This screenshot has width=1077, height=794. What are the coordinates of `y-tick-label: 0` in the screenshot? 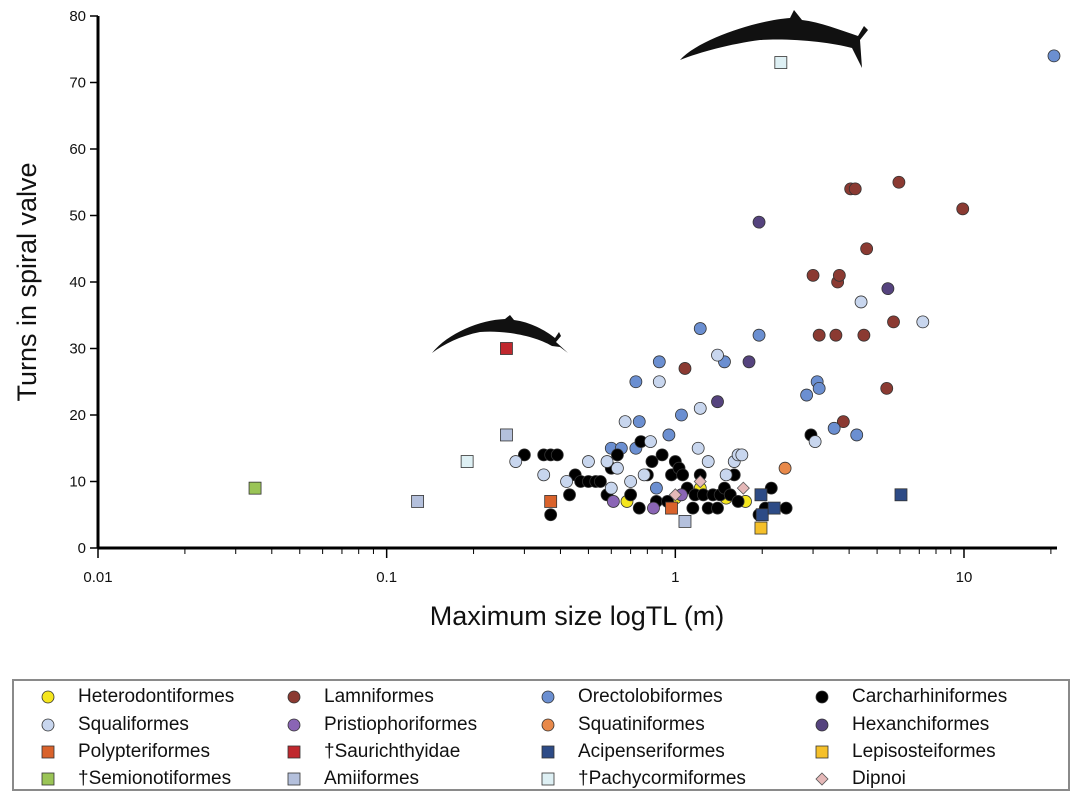 It's located at (82, 548).